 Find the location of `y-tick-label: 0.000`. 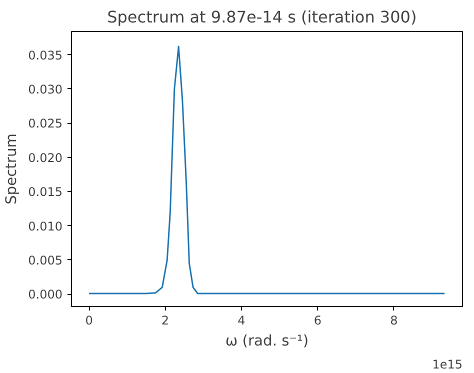

y-tick-label: 0.000 is located at coordinates (45, 295).